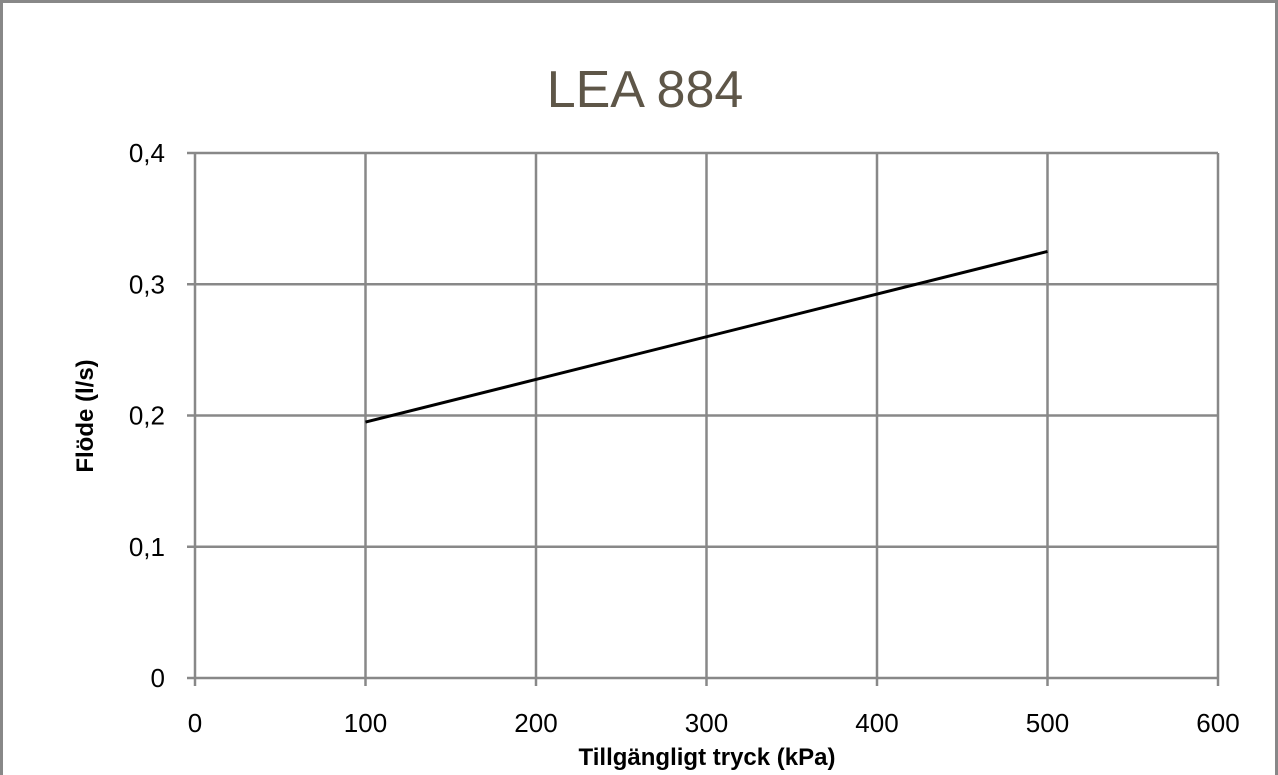 This screenshot has height=775, width=1278. I want to click on series-layer, so click(706, 336).